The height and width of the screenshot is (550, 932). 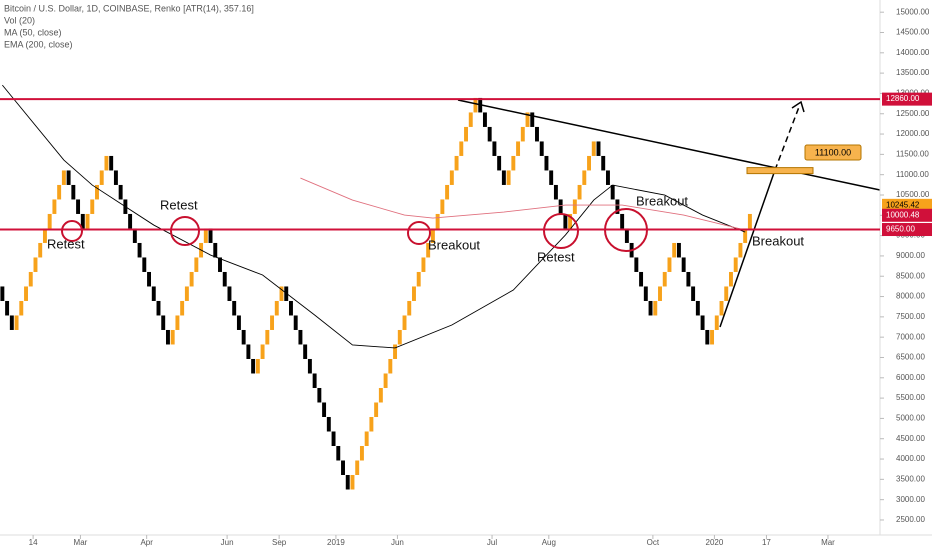 What do you see at coordinates (910, 478) in the screenshot?
I see `y-tick-label: 3500.00` at bounding box center [910, 478].